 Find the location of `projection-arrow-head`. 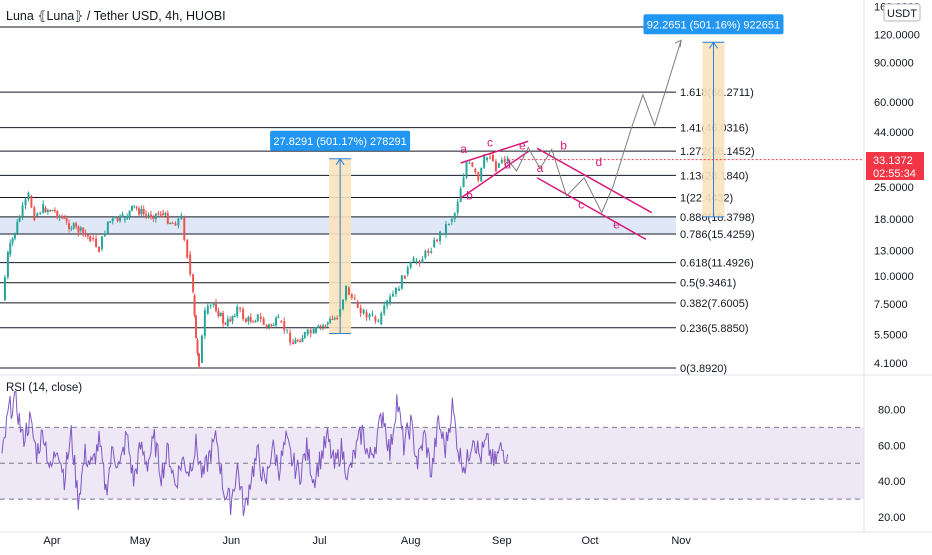

projection-arrow-head is located at coordinates (678, 43).